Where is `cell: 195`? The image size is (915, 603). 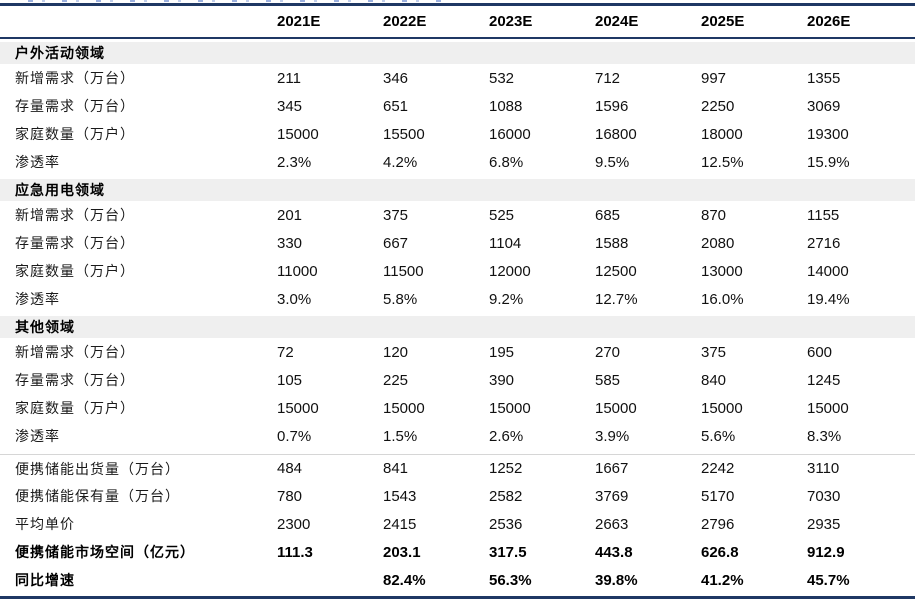 cell: 195 is located at coordinates (502, 352).